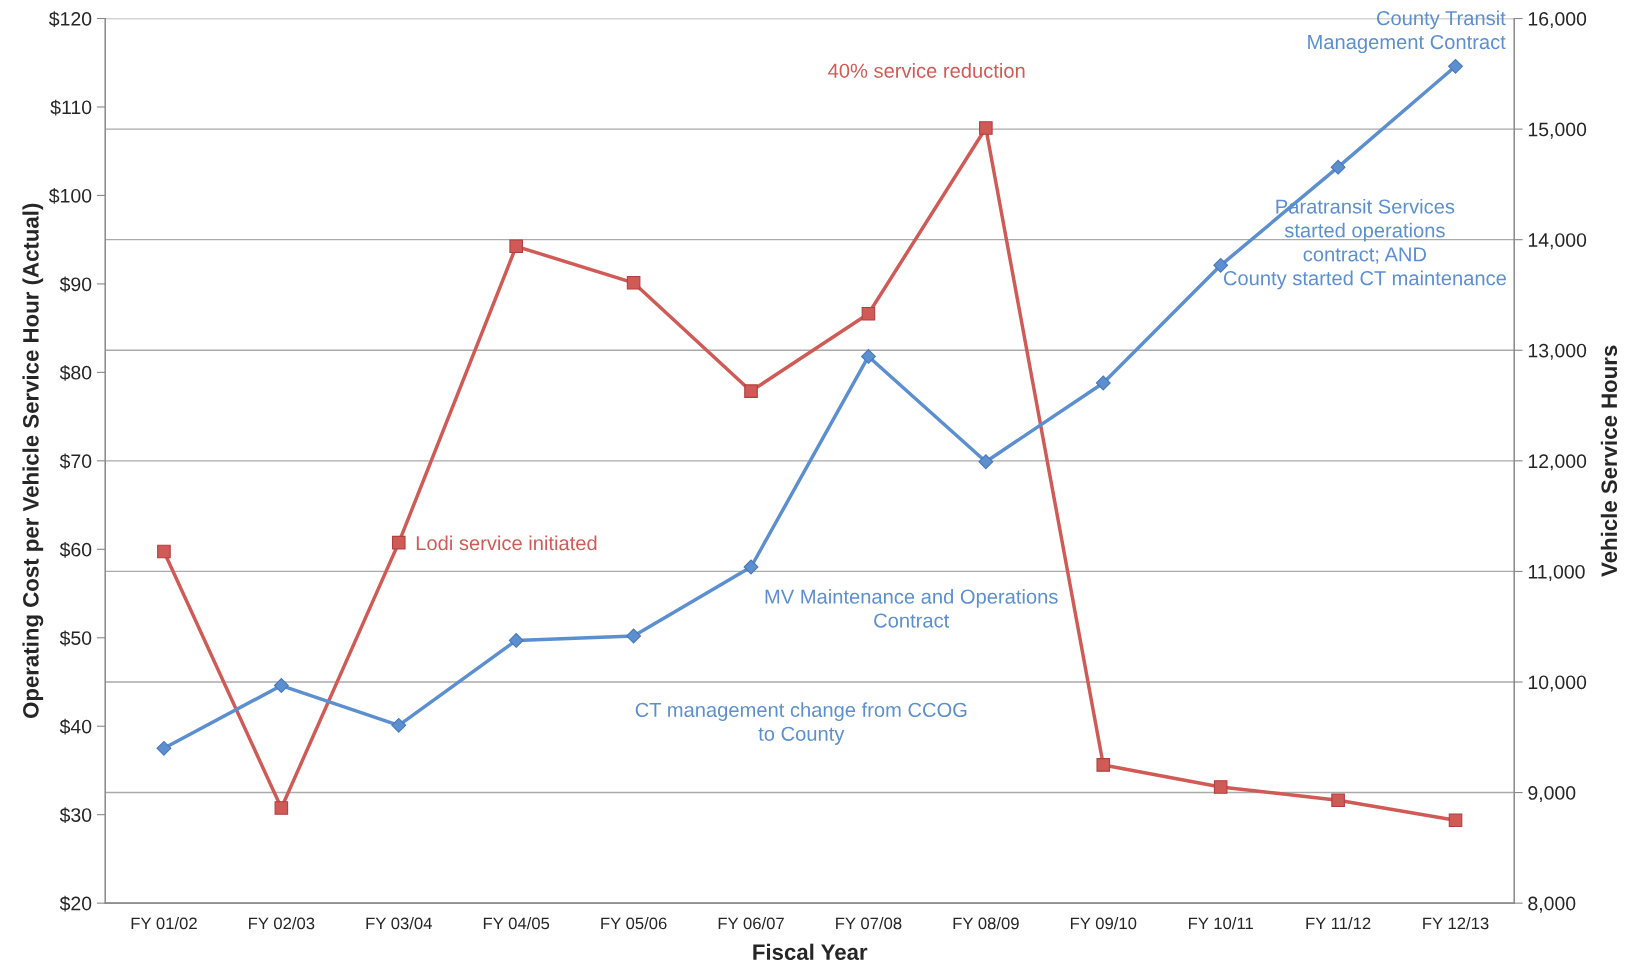 Image resolution: width=1634 pixels, height=975 pixels. I want to click on y2-tick-label: 16,000, so click(1557, 20).